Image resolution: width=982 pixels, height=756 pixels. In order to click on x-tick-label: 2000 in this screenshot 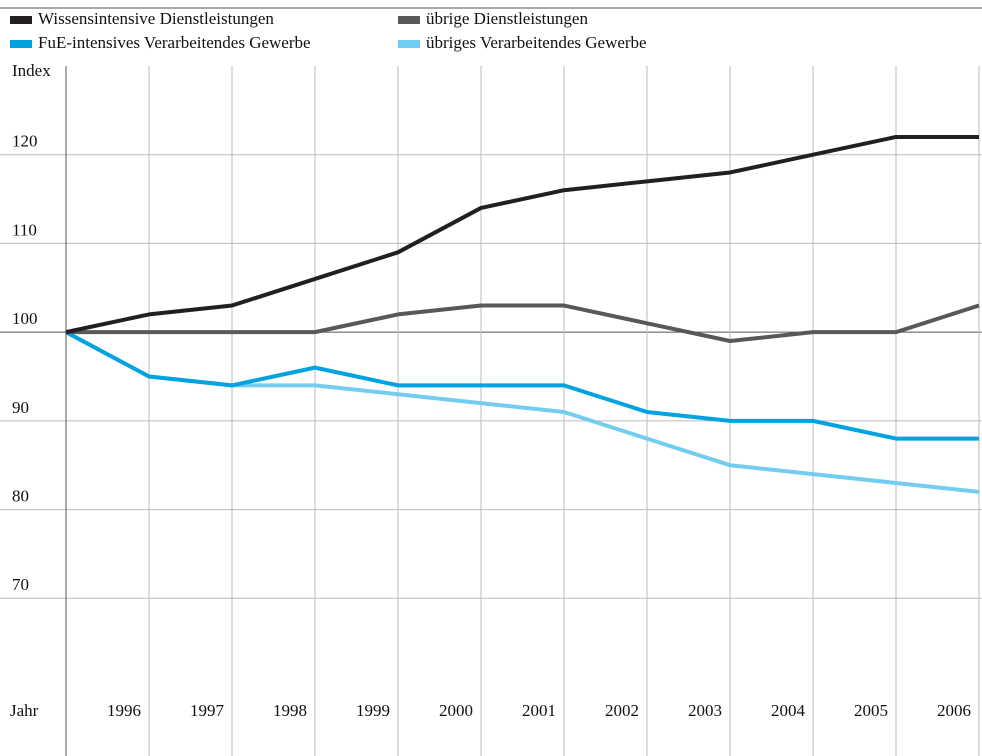, I will do `click(456, 710)`.